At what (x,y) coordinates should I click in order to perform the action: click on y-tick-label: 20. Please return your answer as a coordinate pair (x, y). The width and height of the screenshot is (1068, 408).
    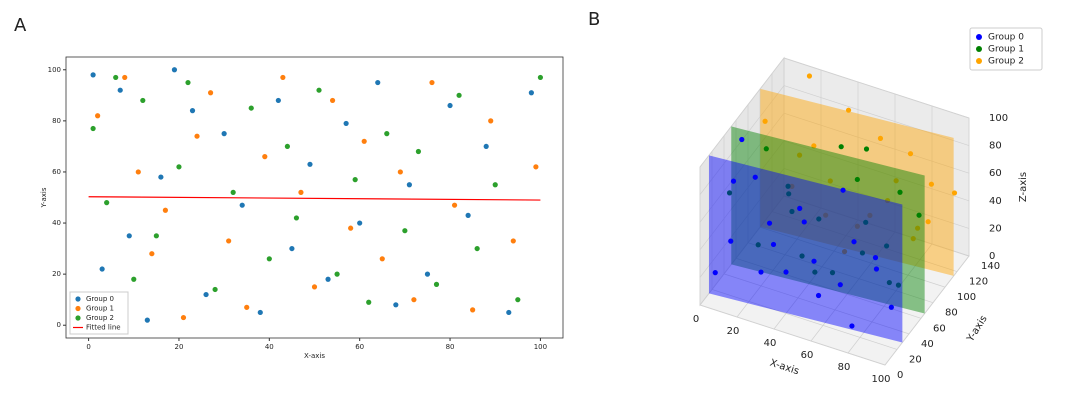
    Looking at the image, I should click on (915, 359).